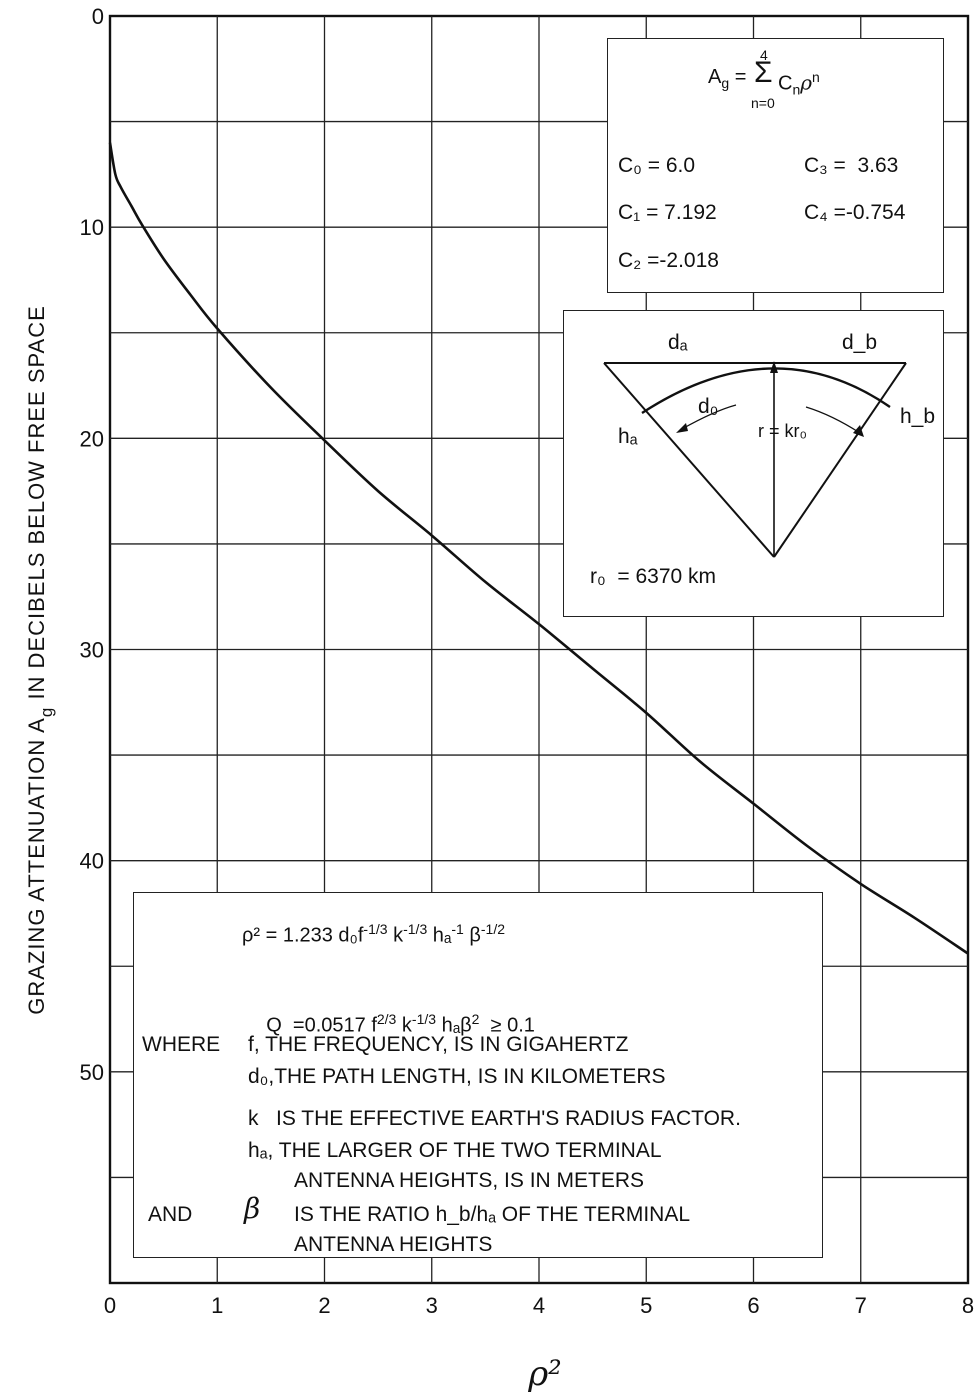 The width and height of the screenshot is (979, 1395). Describe the element at coordinates (92, 1072) in the screenshot. I see `y-tick-label: 50` at that location.